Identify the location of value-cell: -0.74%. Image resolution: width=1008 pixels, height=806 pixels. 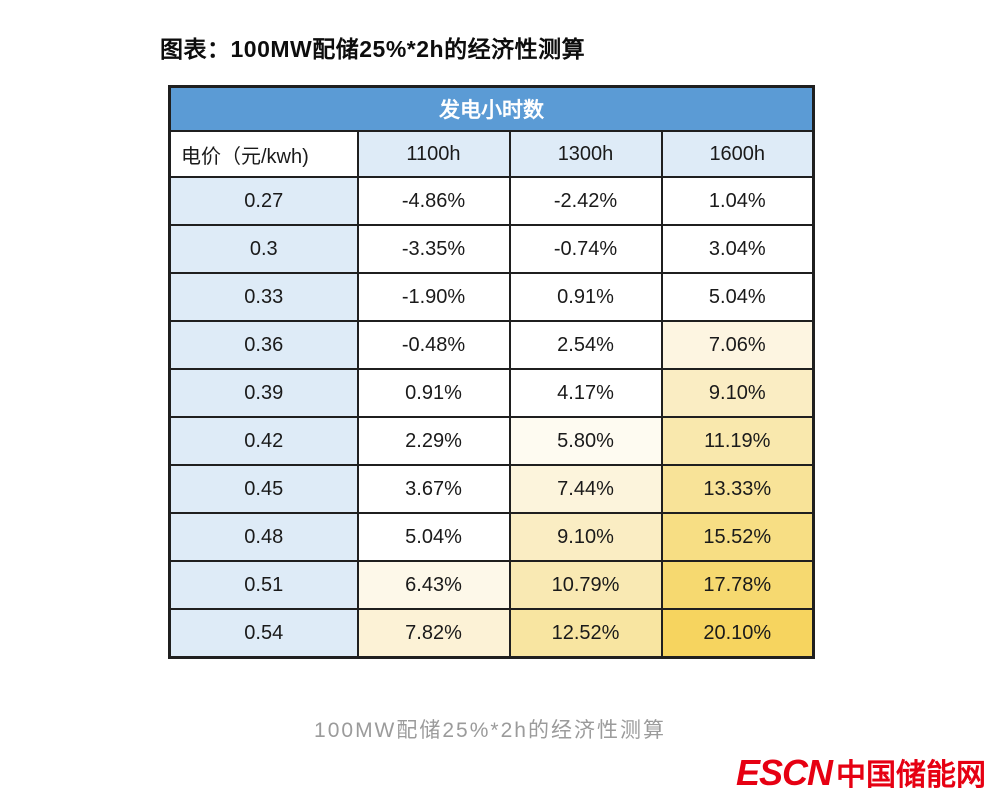
(585, 249).